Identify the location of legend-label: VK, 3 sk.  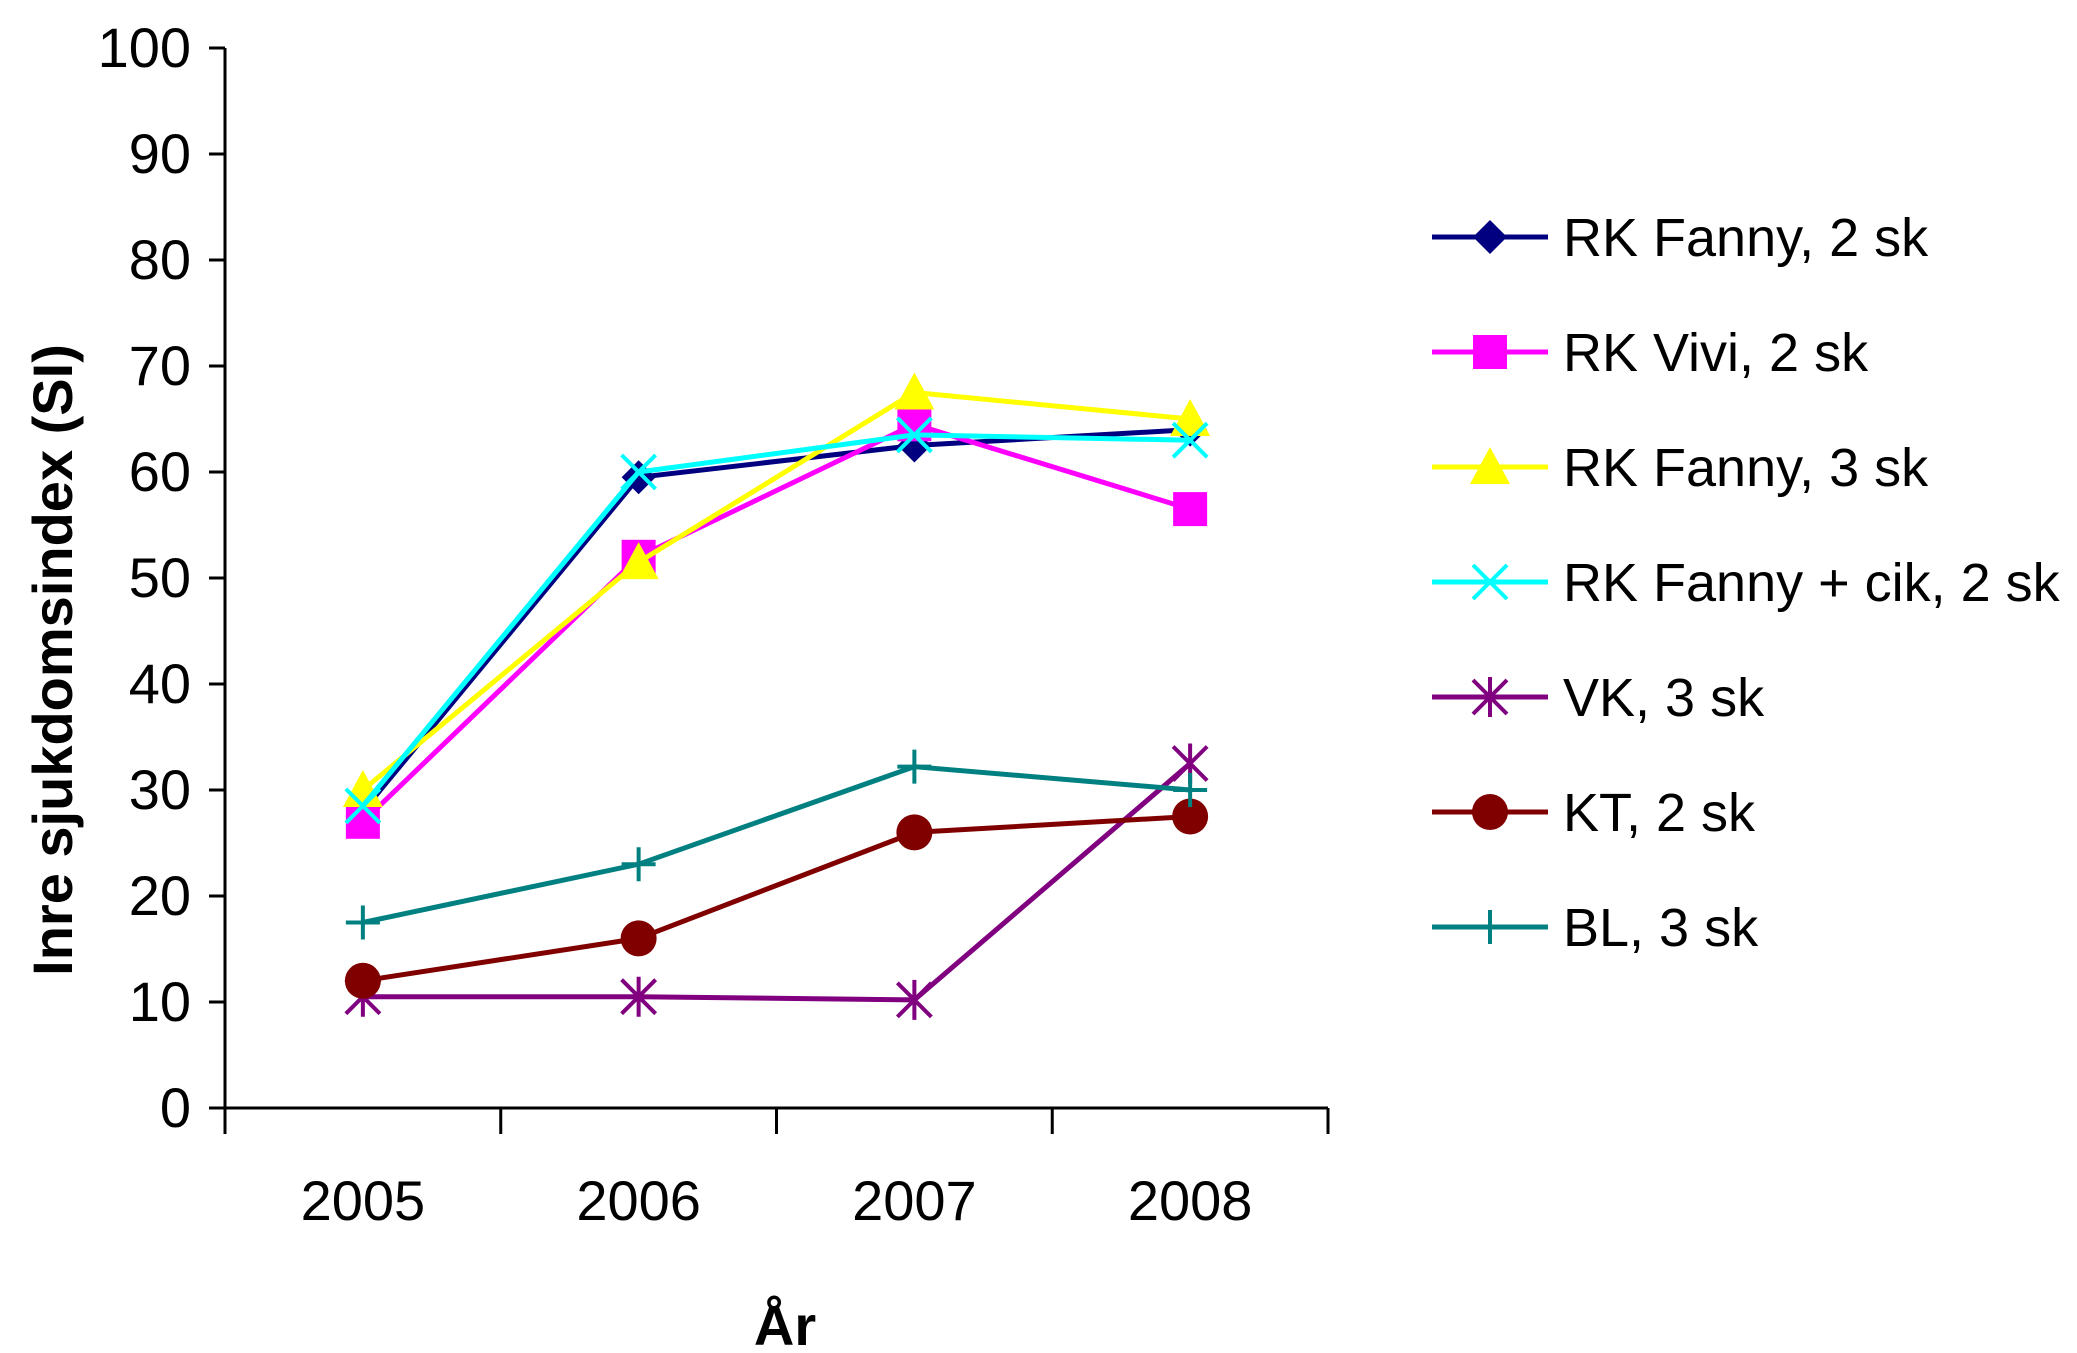
(1664, 698).